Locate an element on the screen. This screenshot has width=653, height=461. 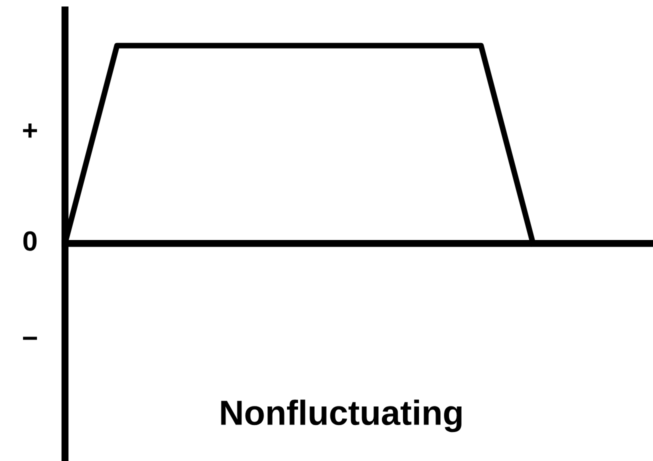
text: 0 is located at coordinates (30, 241).